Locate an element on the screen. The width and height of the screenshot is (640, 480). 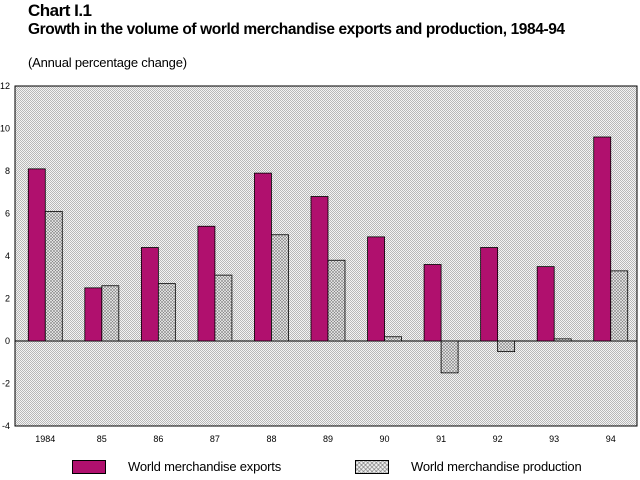
x-tick-label: 86 is located at coordinates (158, 439).